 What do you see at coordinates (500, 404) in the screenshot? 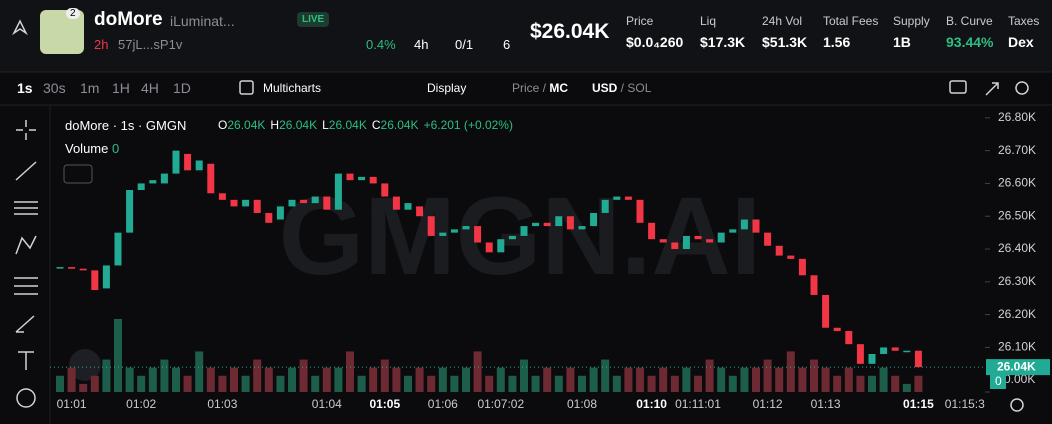
I see `x-tick-label: 01:07:02` at bounding box center [500, 404].